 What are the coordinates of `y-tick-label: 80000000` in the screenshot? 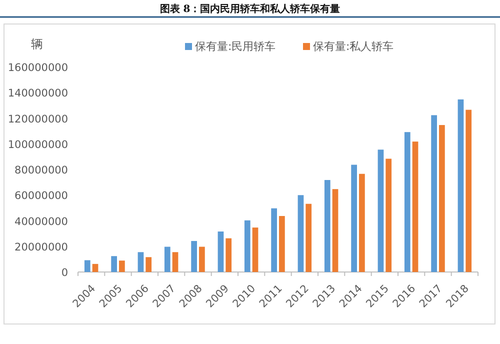 It's located at (41, 170).